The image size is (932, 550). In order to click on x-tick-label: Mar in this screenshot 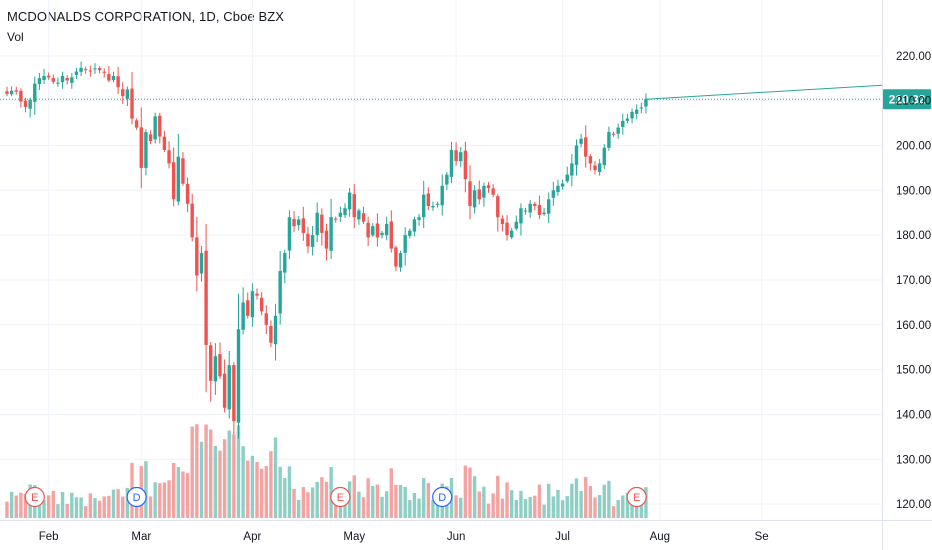, I will do `click(141, 537)`.